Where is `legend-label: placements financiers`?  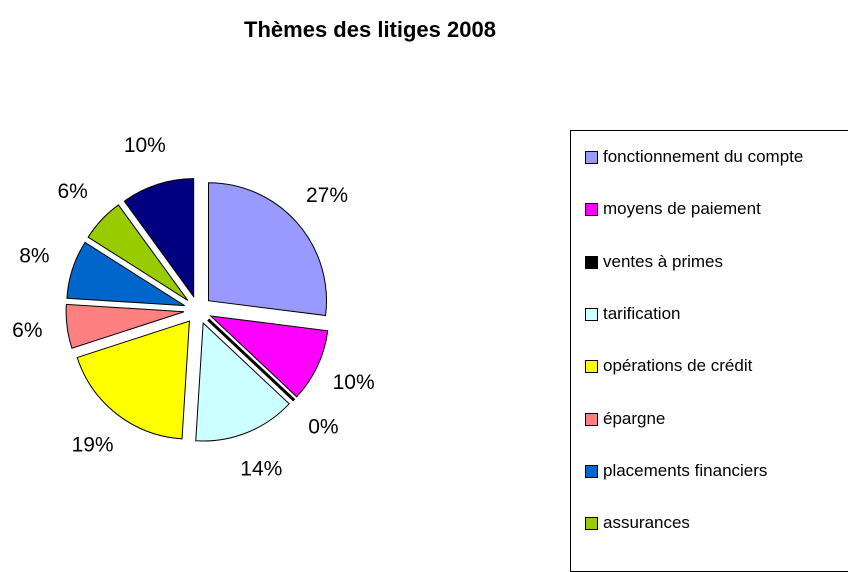 legend-label: placements financiers is located at coordinates (685, 470).